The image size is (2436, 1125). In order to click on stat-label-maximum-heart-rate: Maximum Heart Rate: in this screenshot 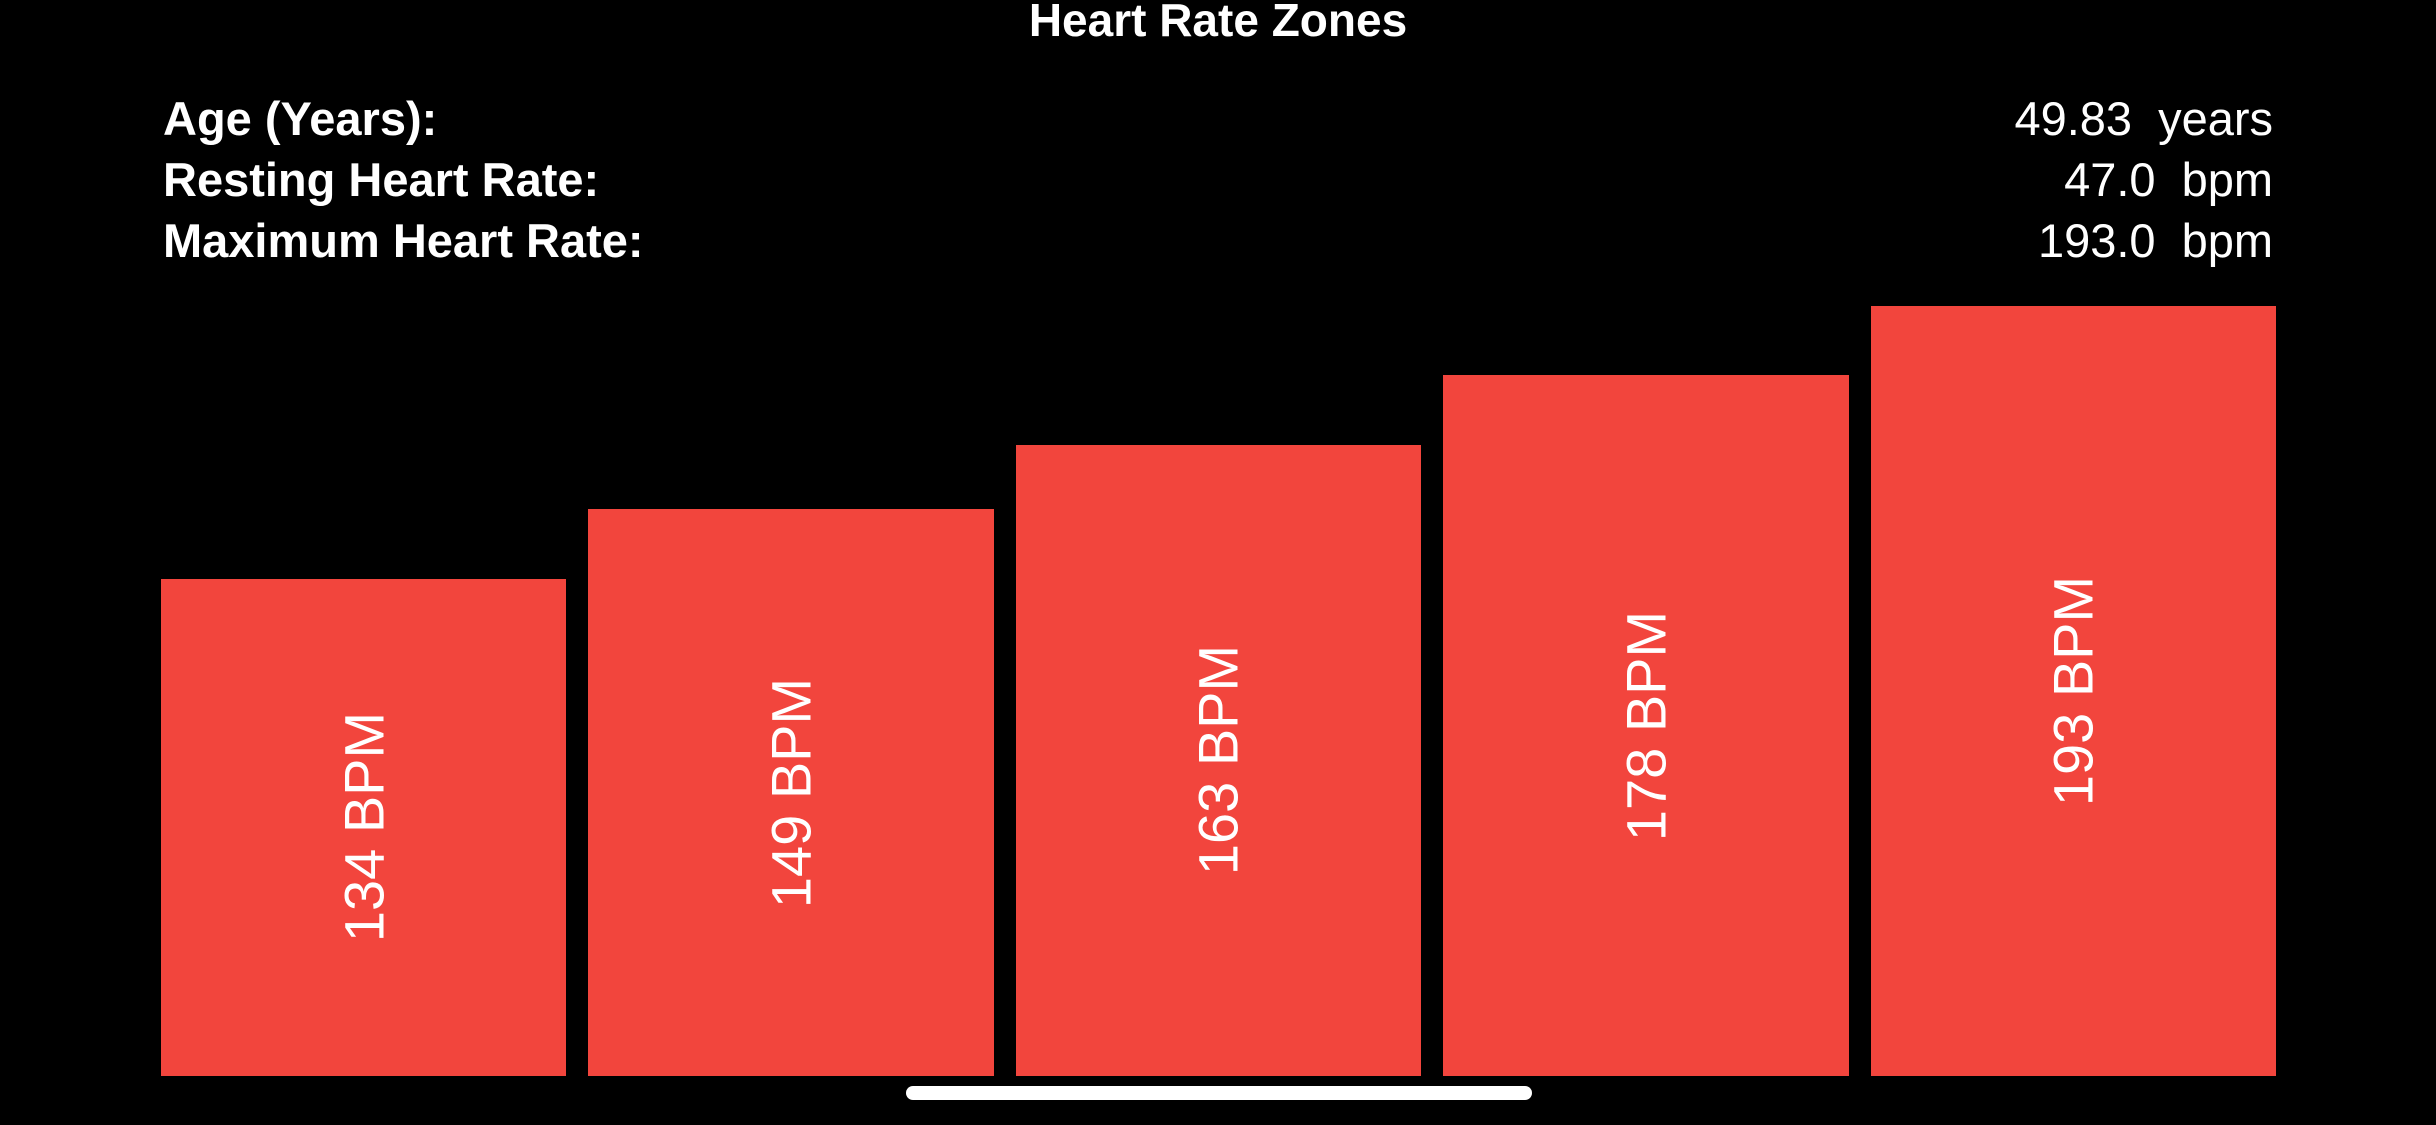, I will do `click(403, 240)`.